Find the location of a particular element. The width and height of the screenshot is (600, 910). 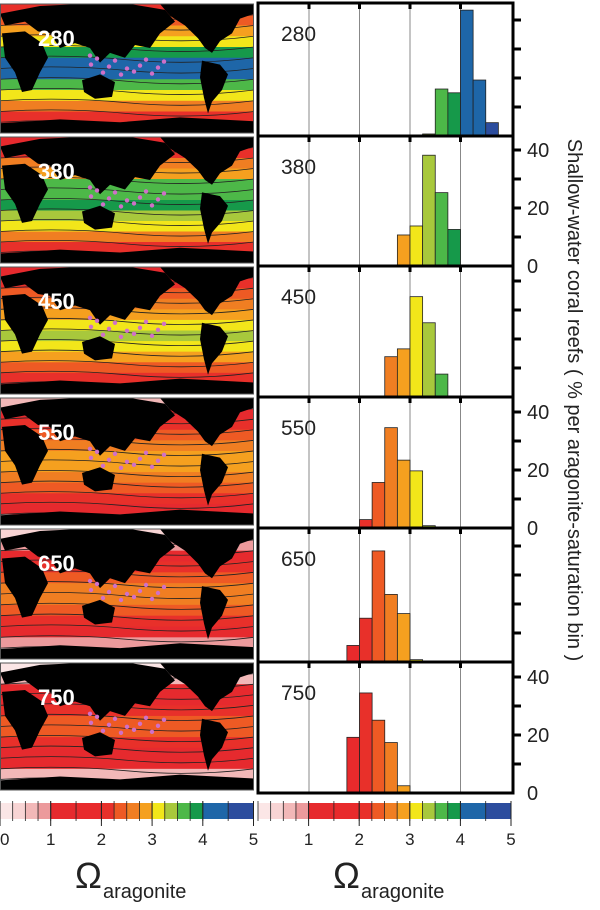

map-panel-380: 380 is located at coordinates (127, 200).